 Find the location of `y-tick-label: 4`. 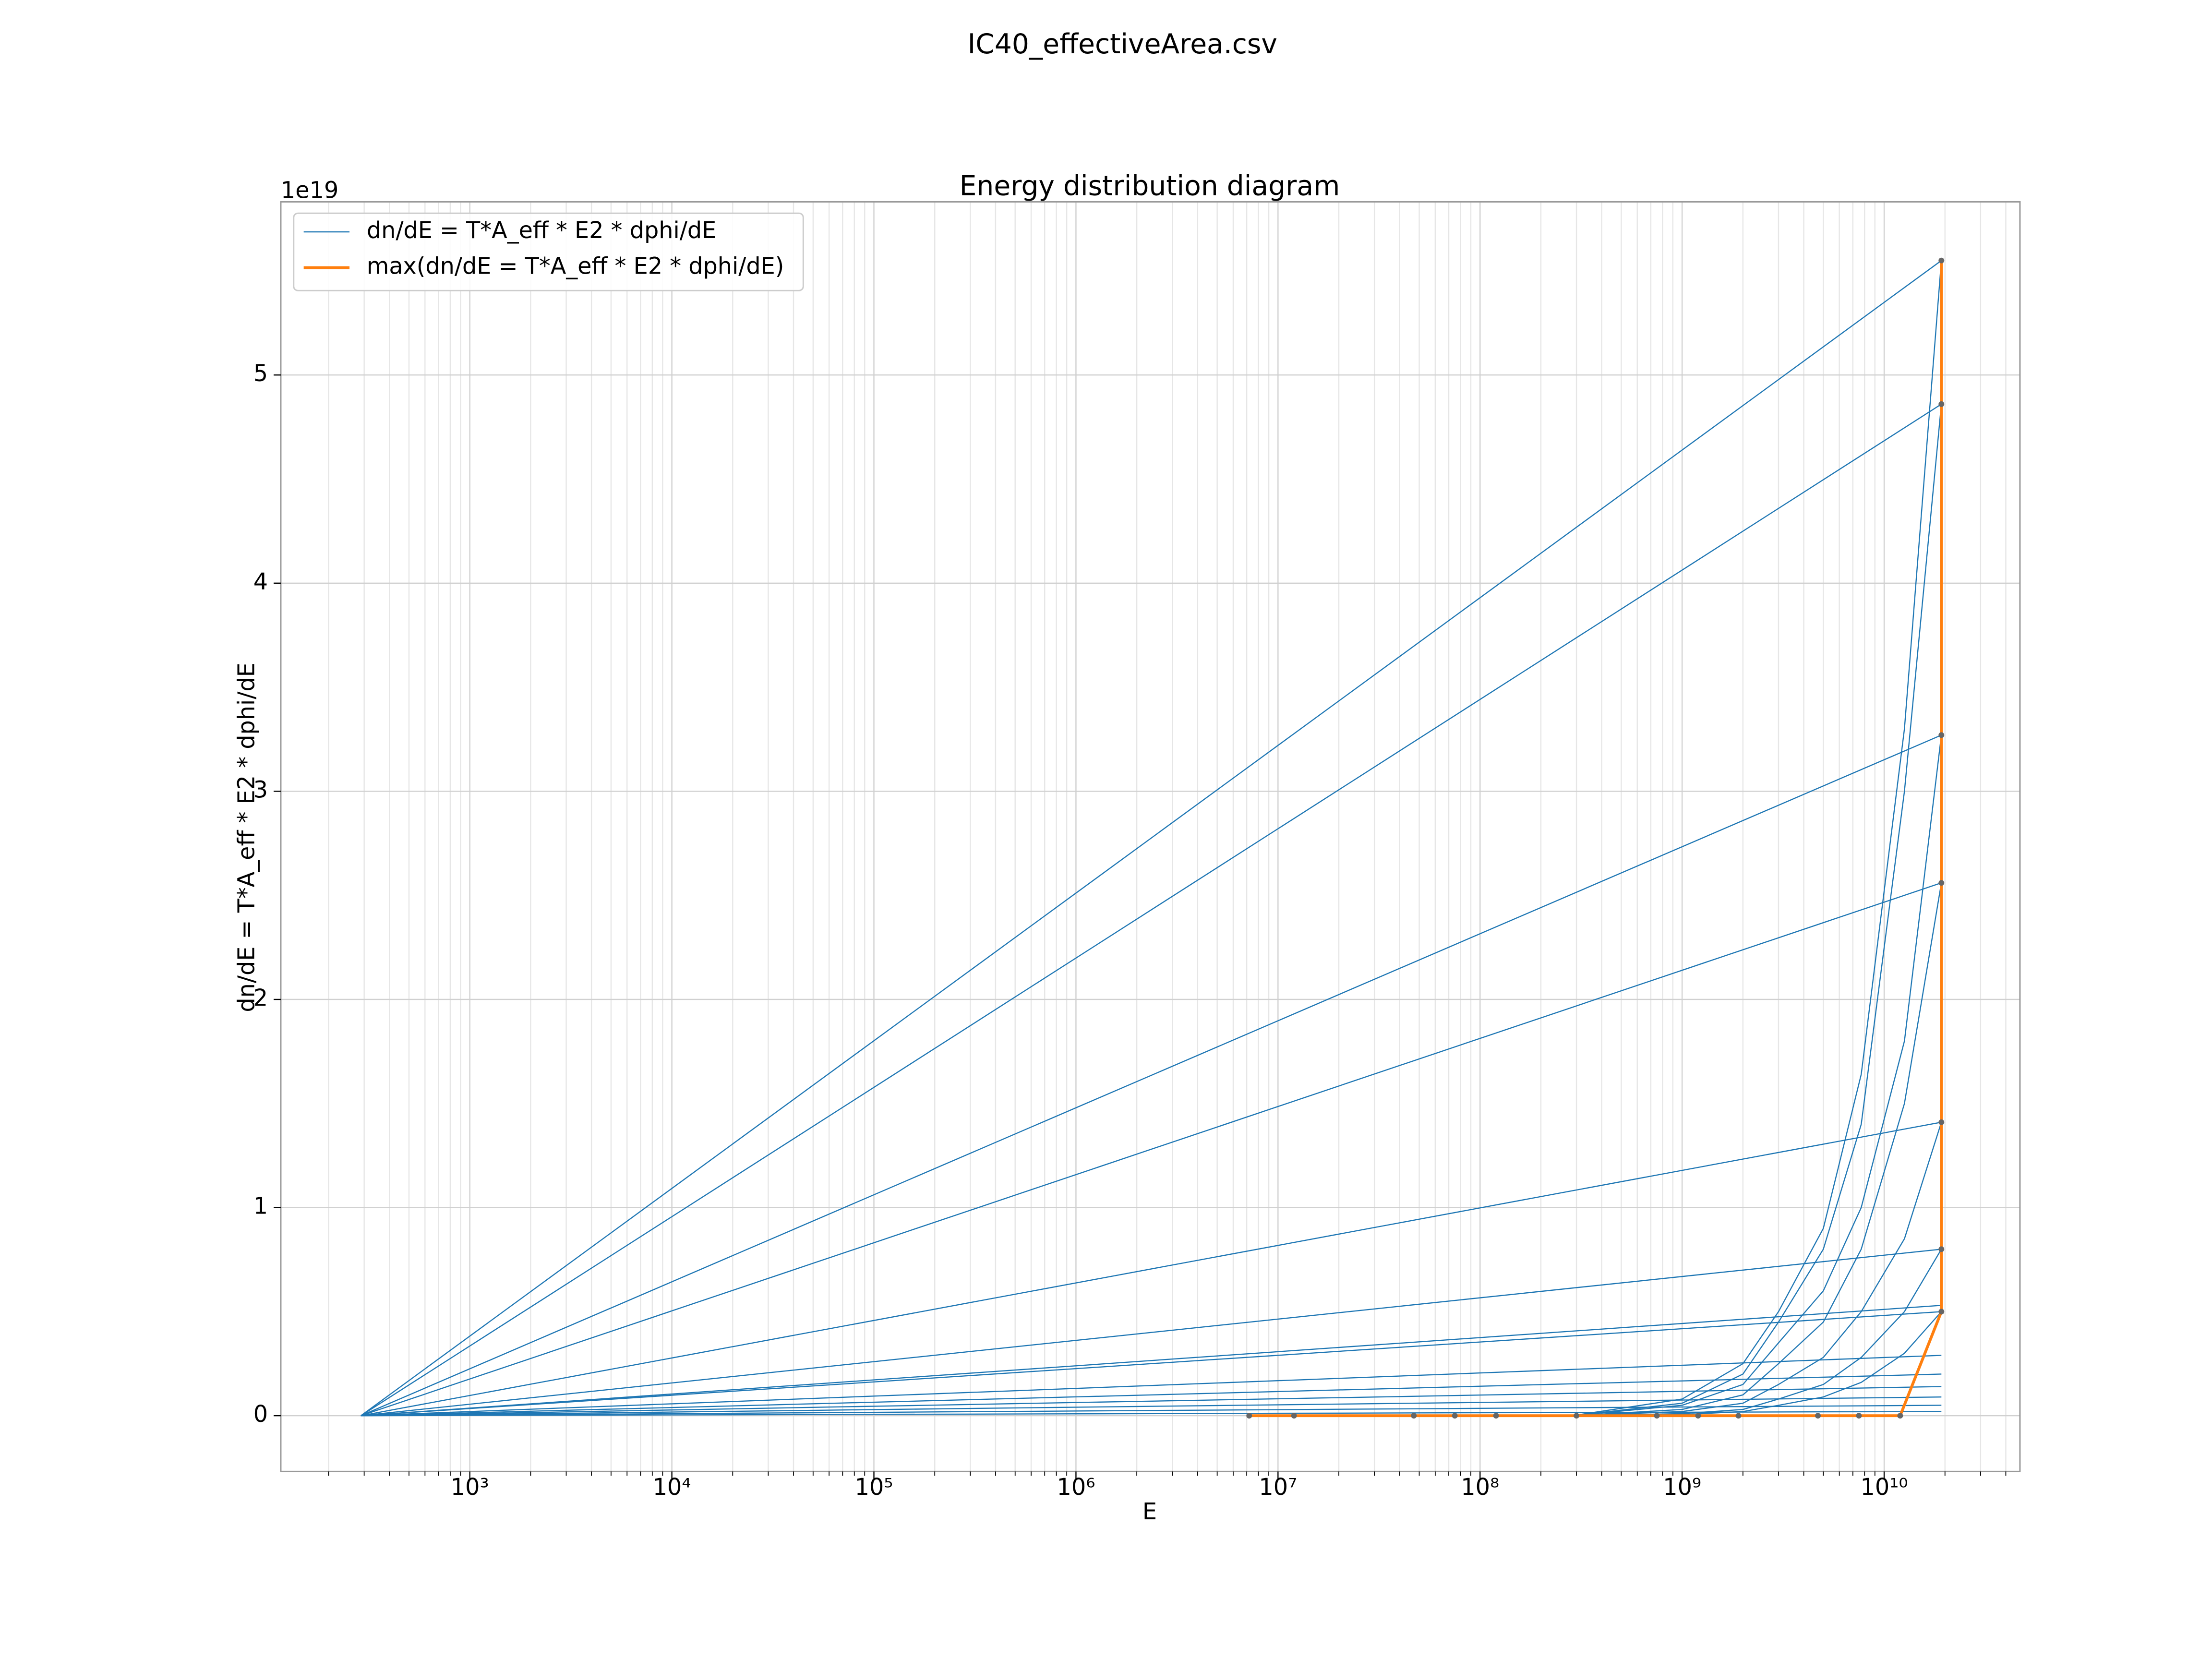

y-tick-label: 4 is located at coordinates (260, 582).